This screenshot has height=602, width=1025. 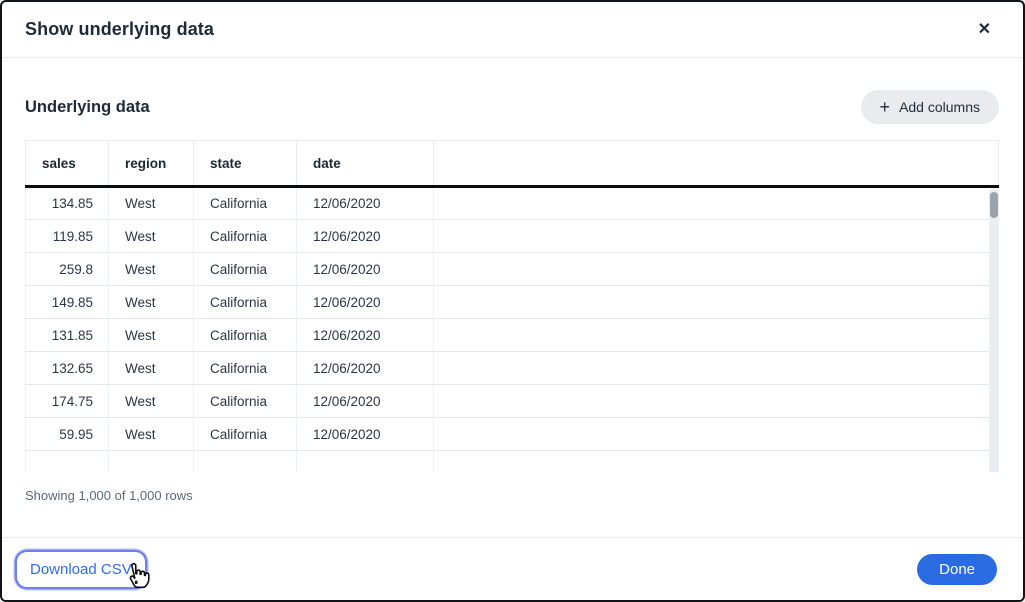 I want to click on add-columns-label: Add columns, so click(x=939, y=107).